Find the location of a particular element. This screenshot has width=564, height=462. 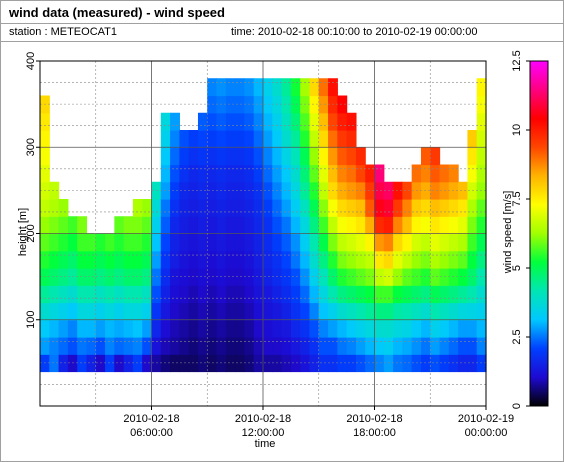

chart-title: wind data (measured) - wind speed is located at coordinates (117, 12).